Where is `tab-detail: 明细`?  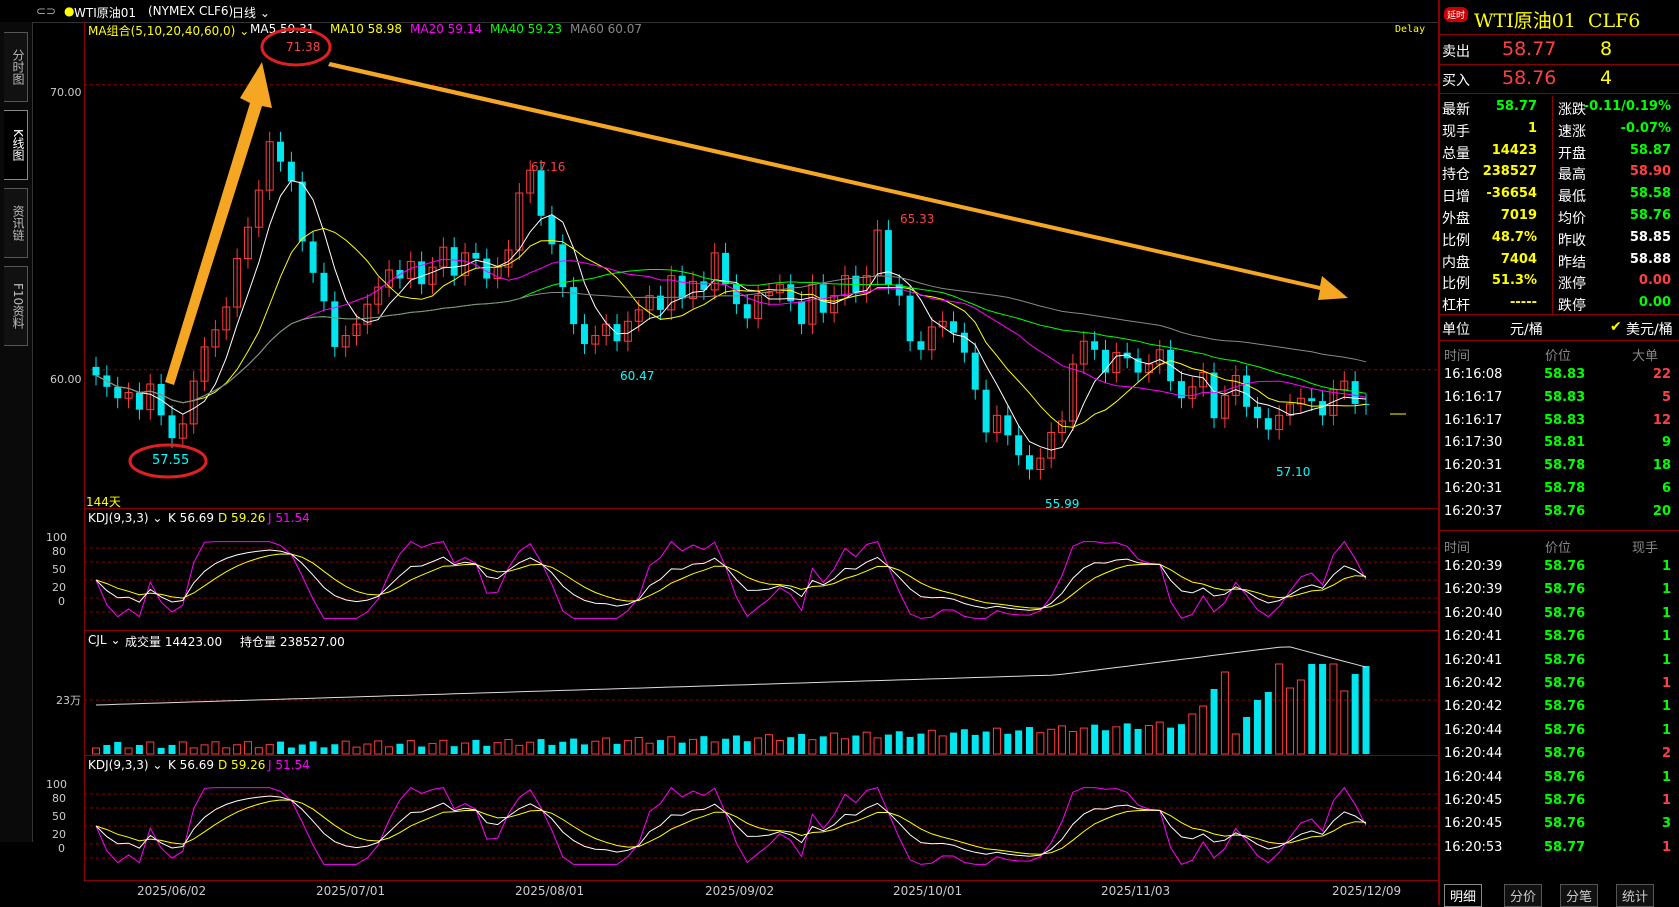
tab-detail: 明细 is located at coordinates (1463, 895).